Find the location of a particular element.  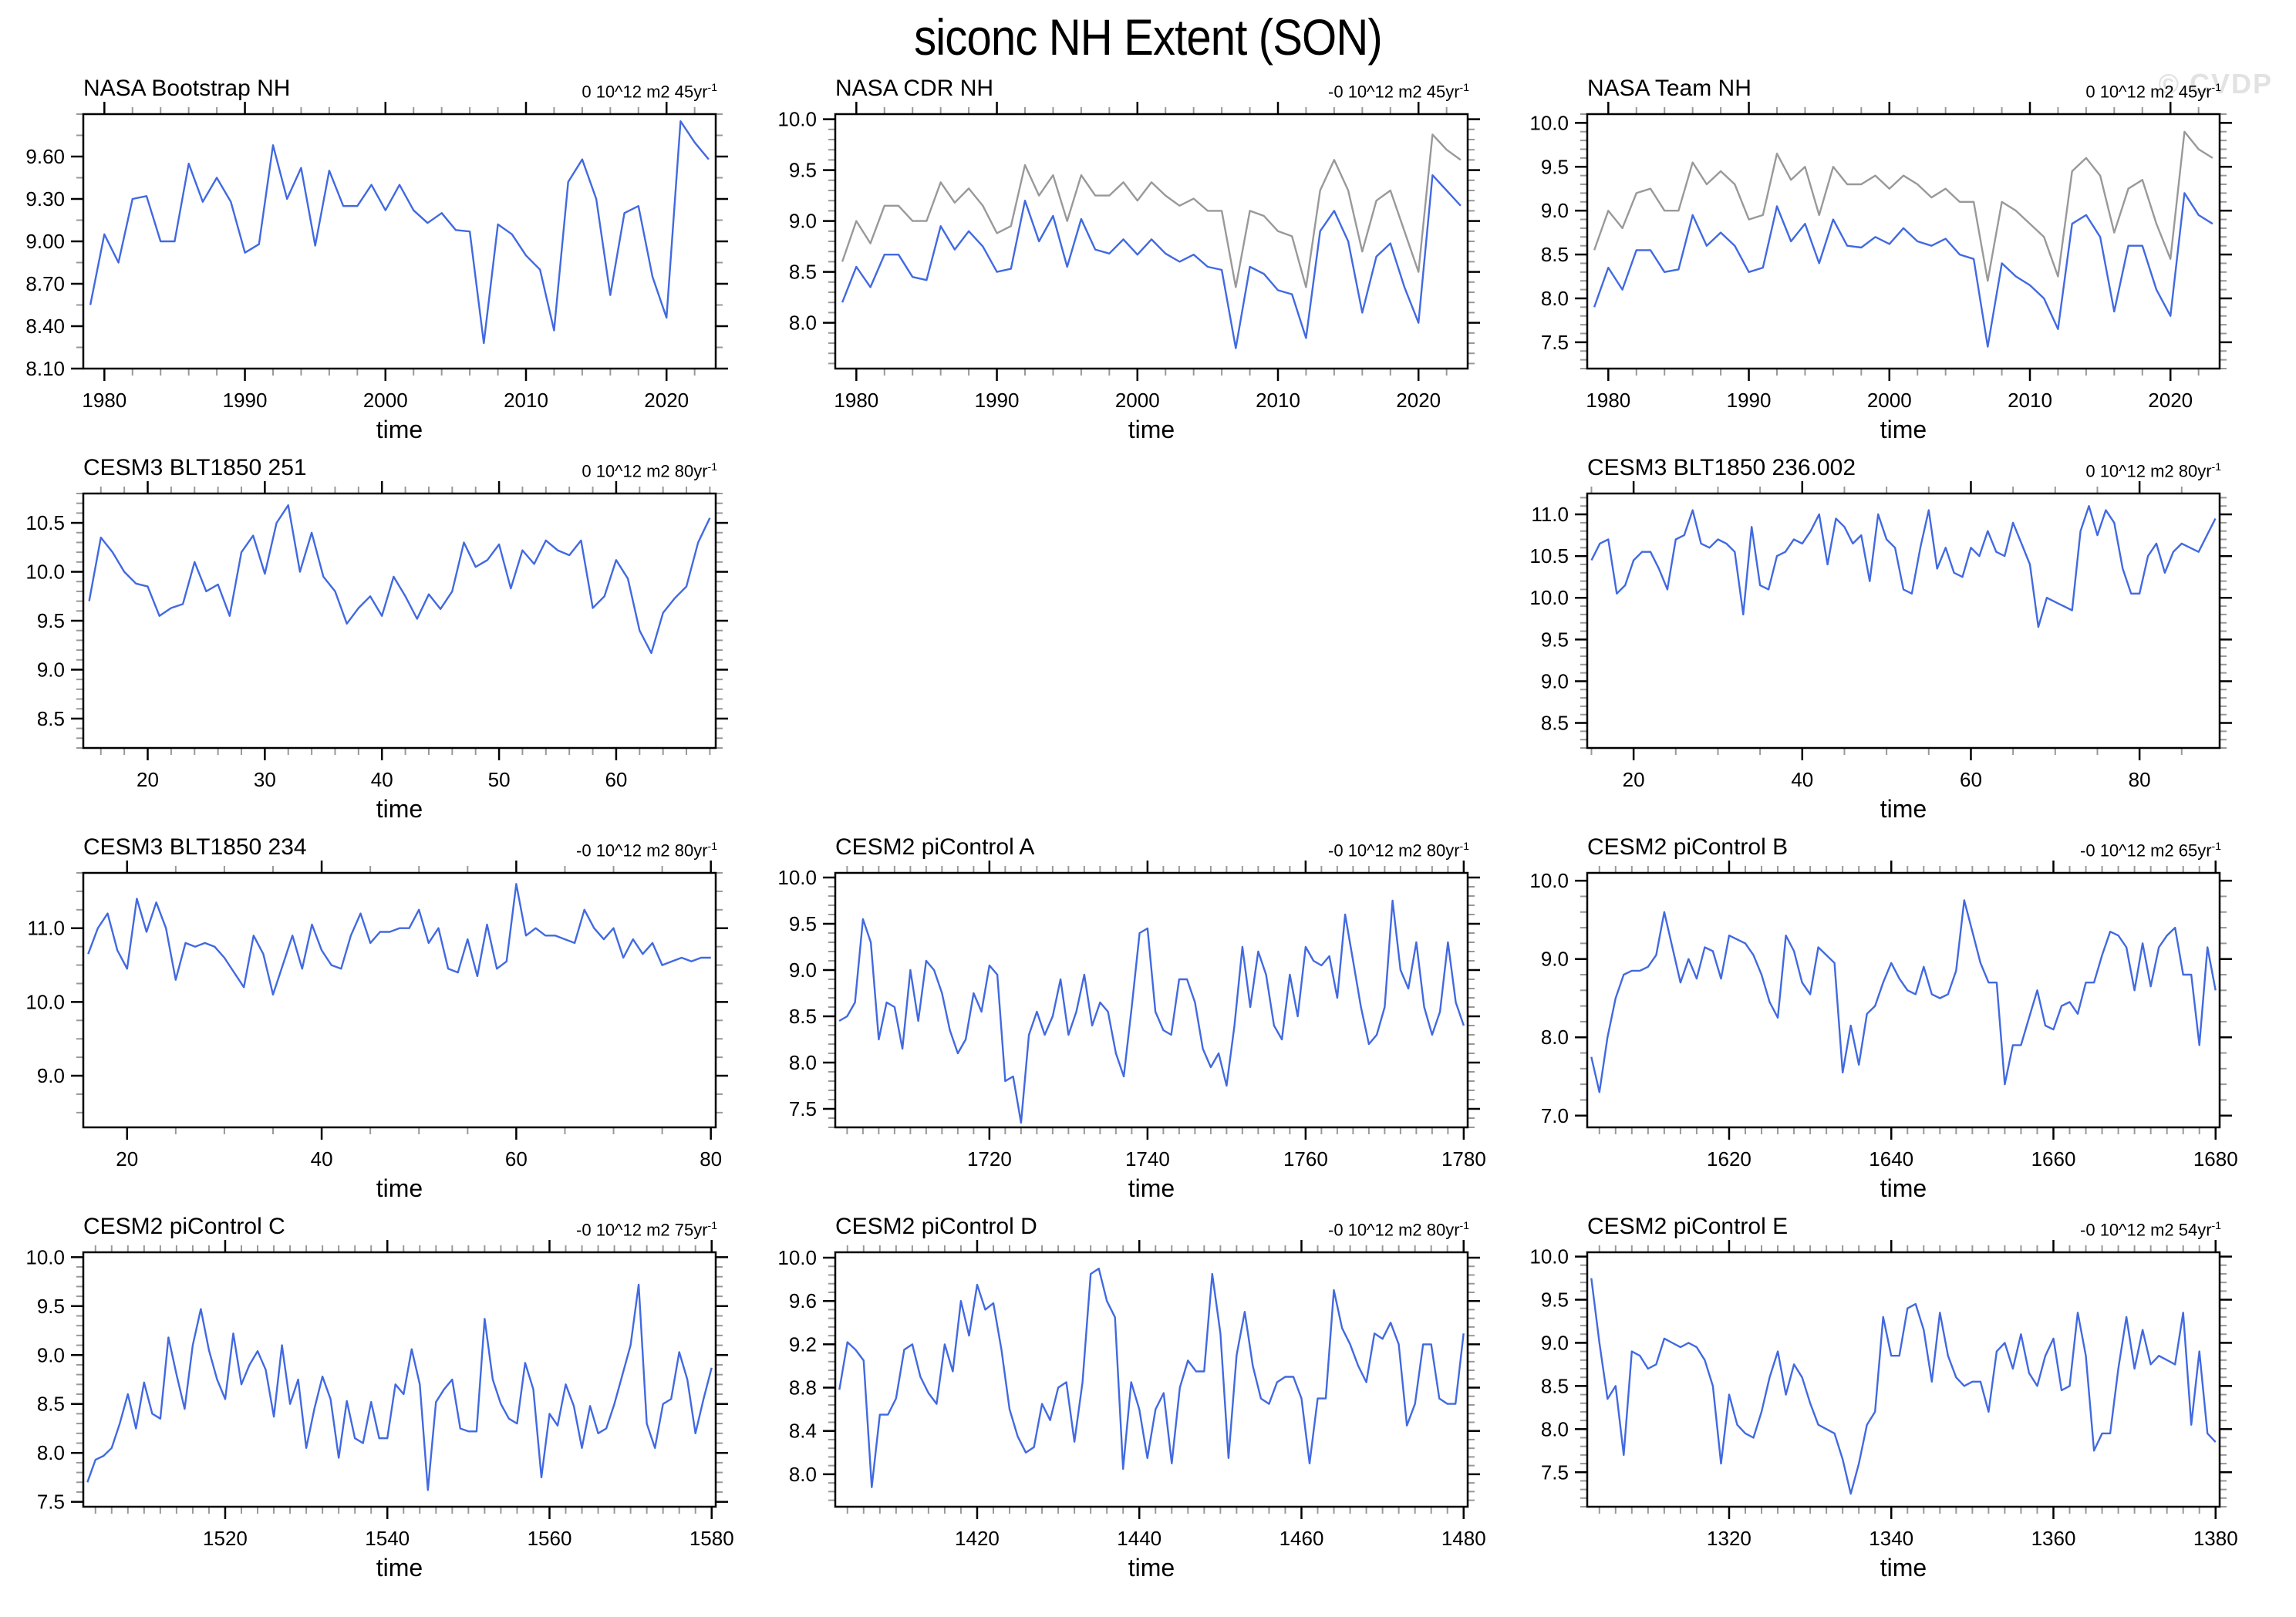

svg-text: 8.40 is located at coordinates (45, 326).